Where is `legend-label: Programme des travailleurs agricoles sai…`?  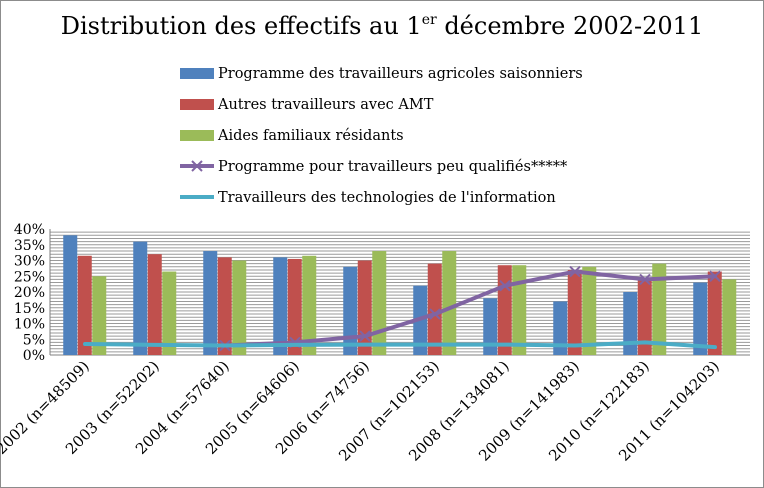
legend-label: Programme des travailleurs agricoles sai… is located at coordinates (400, 74).